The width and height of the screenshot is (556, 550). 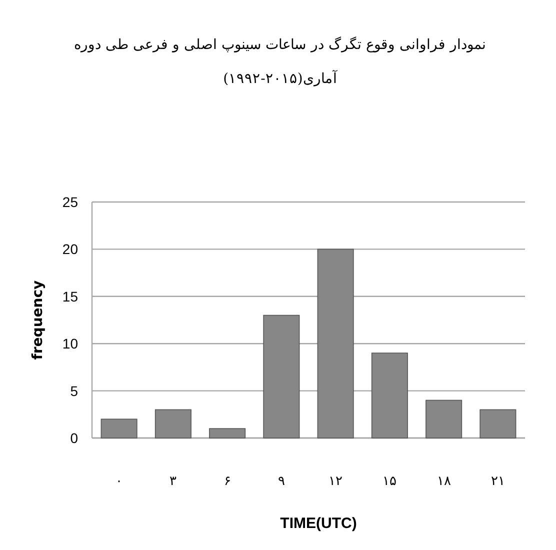 What do you see at coordinates (227, 481) in the screenshot?
I see `x-tick-label: ۶` at bounding box center [227, 481].